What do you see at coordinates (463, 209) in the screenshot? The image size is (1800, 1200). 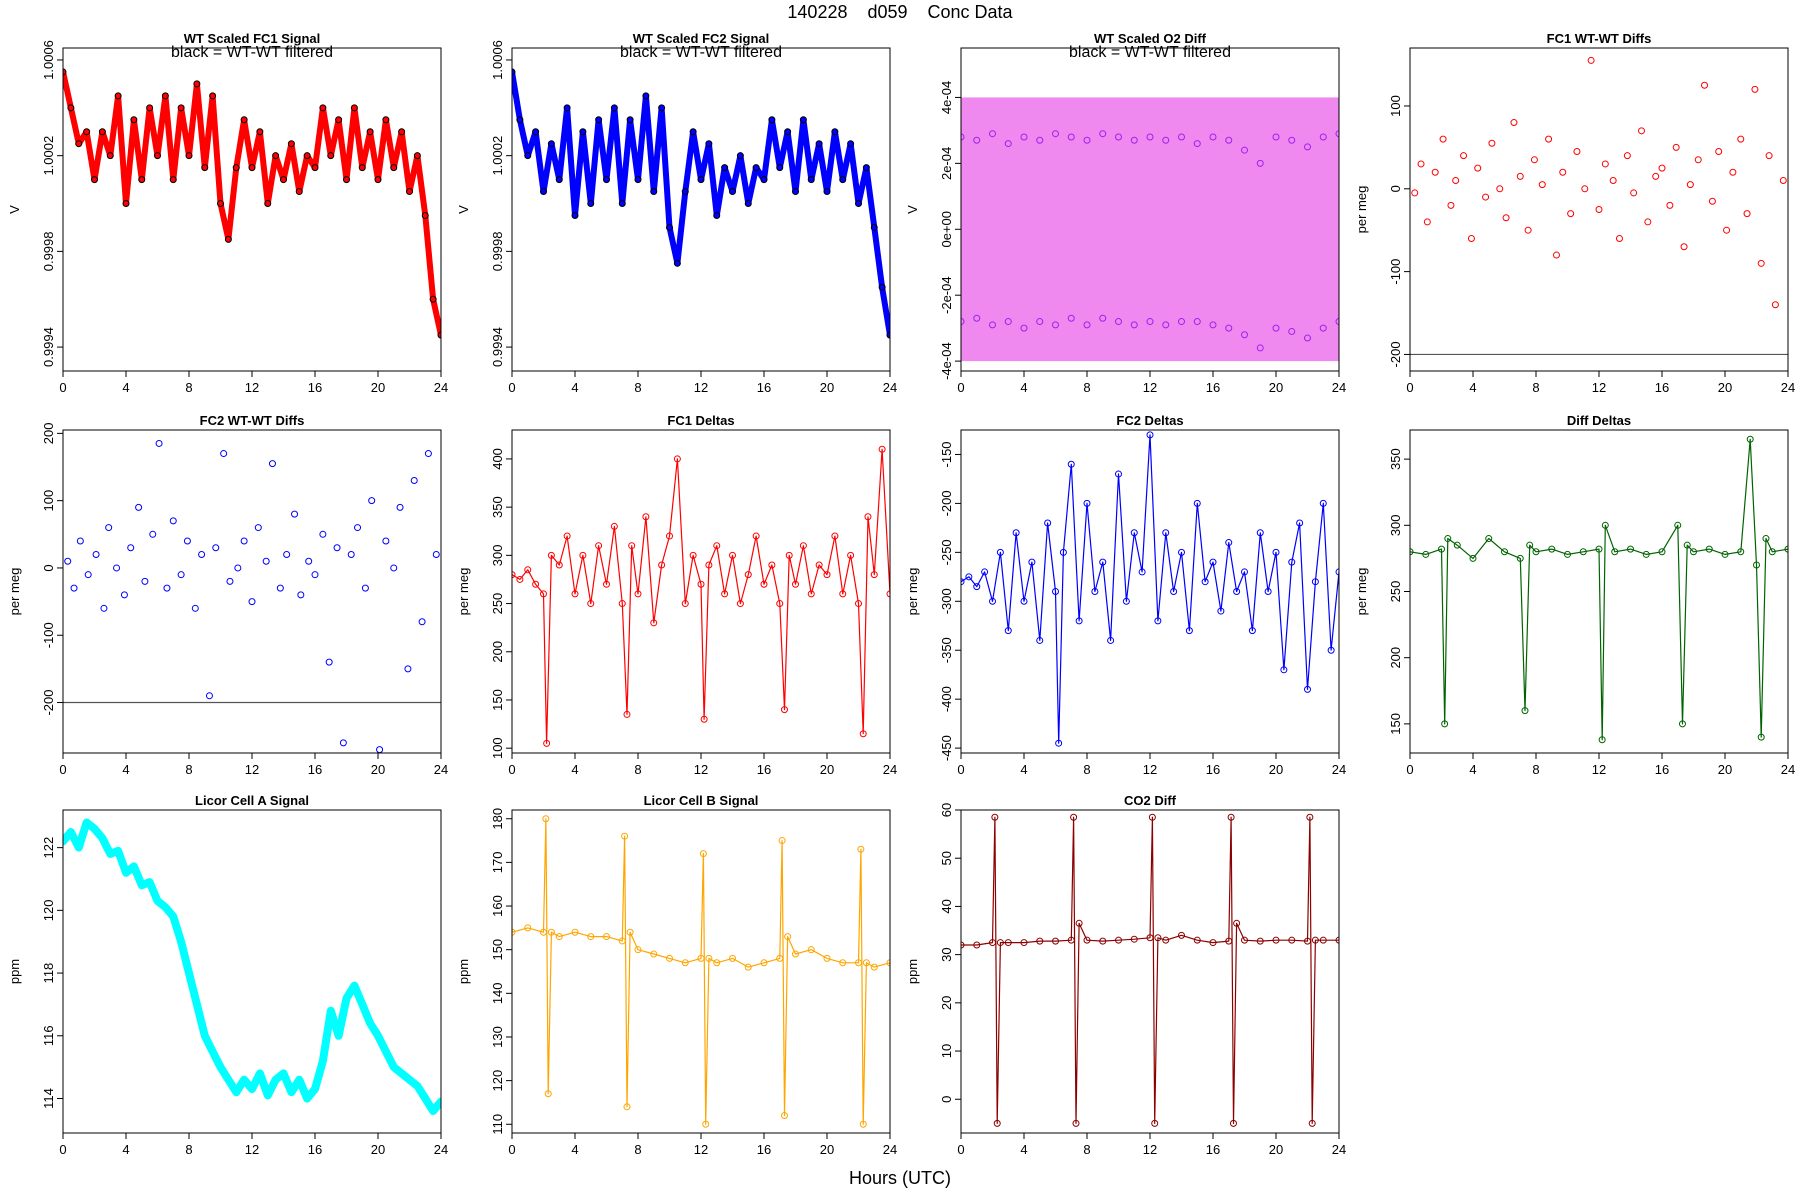 I see `y-axis-label: V` at bounding box center [463, 209].